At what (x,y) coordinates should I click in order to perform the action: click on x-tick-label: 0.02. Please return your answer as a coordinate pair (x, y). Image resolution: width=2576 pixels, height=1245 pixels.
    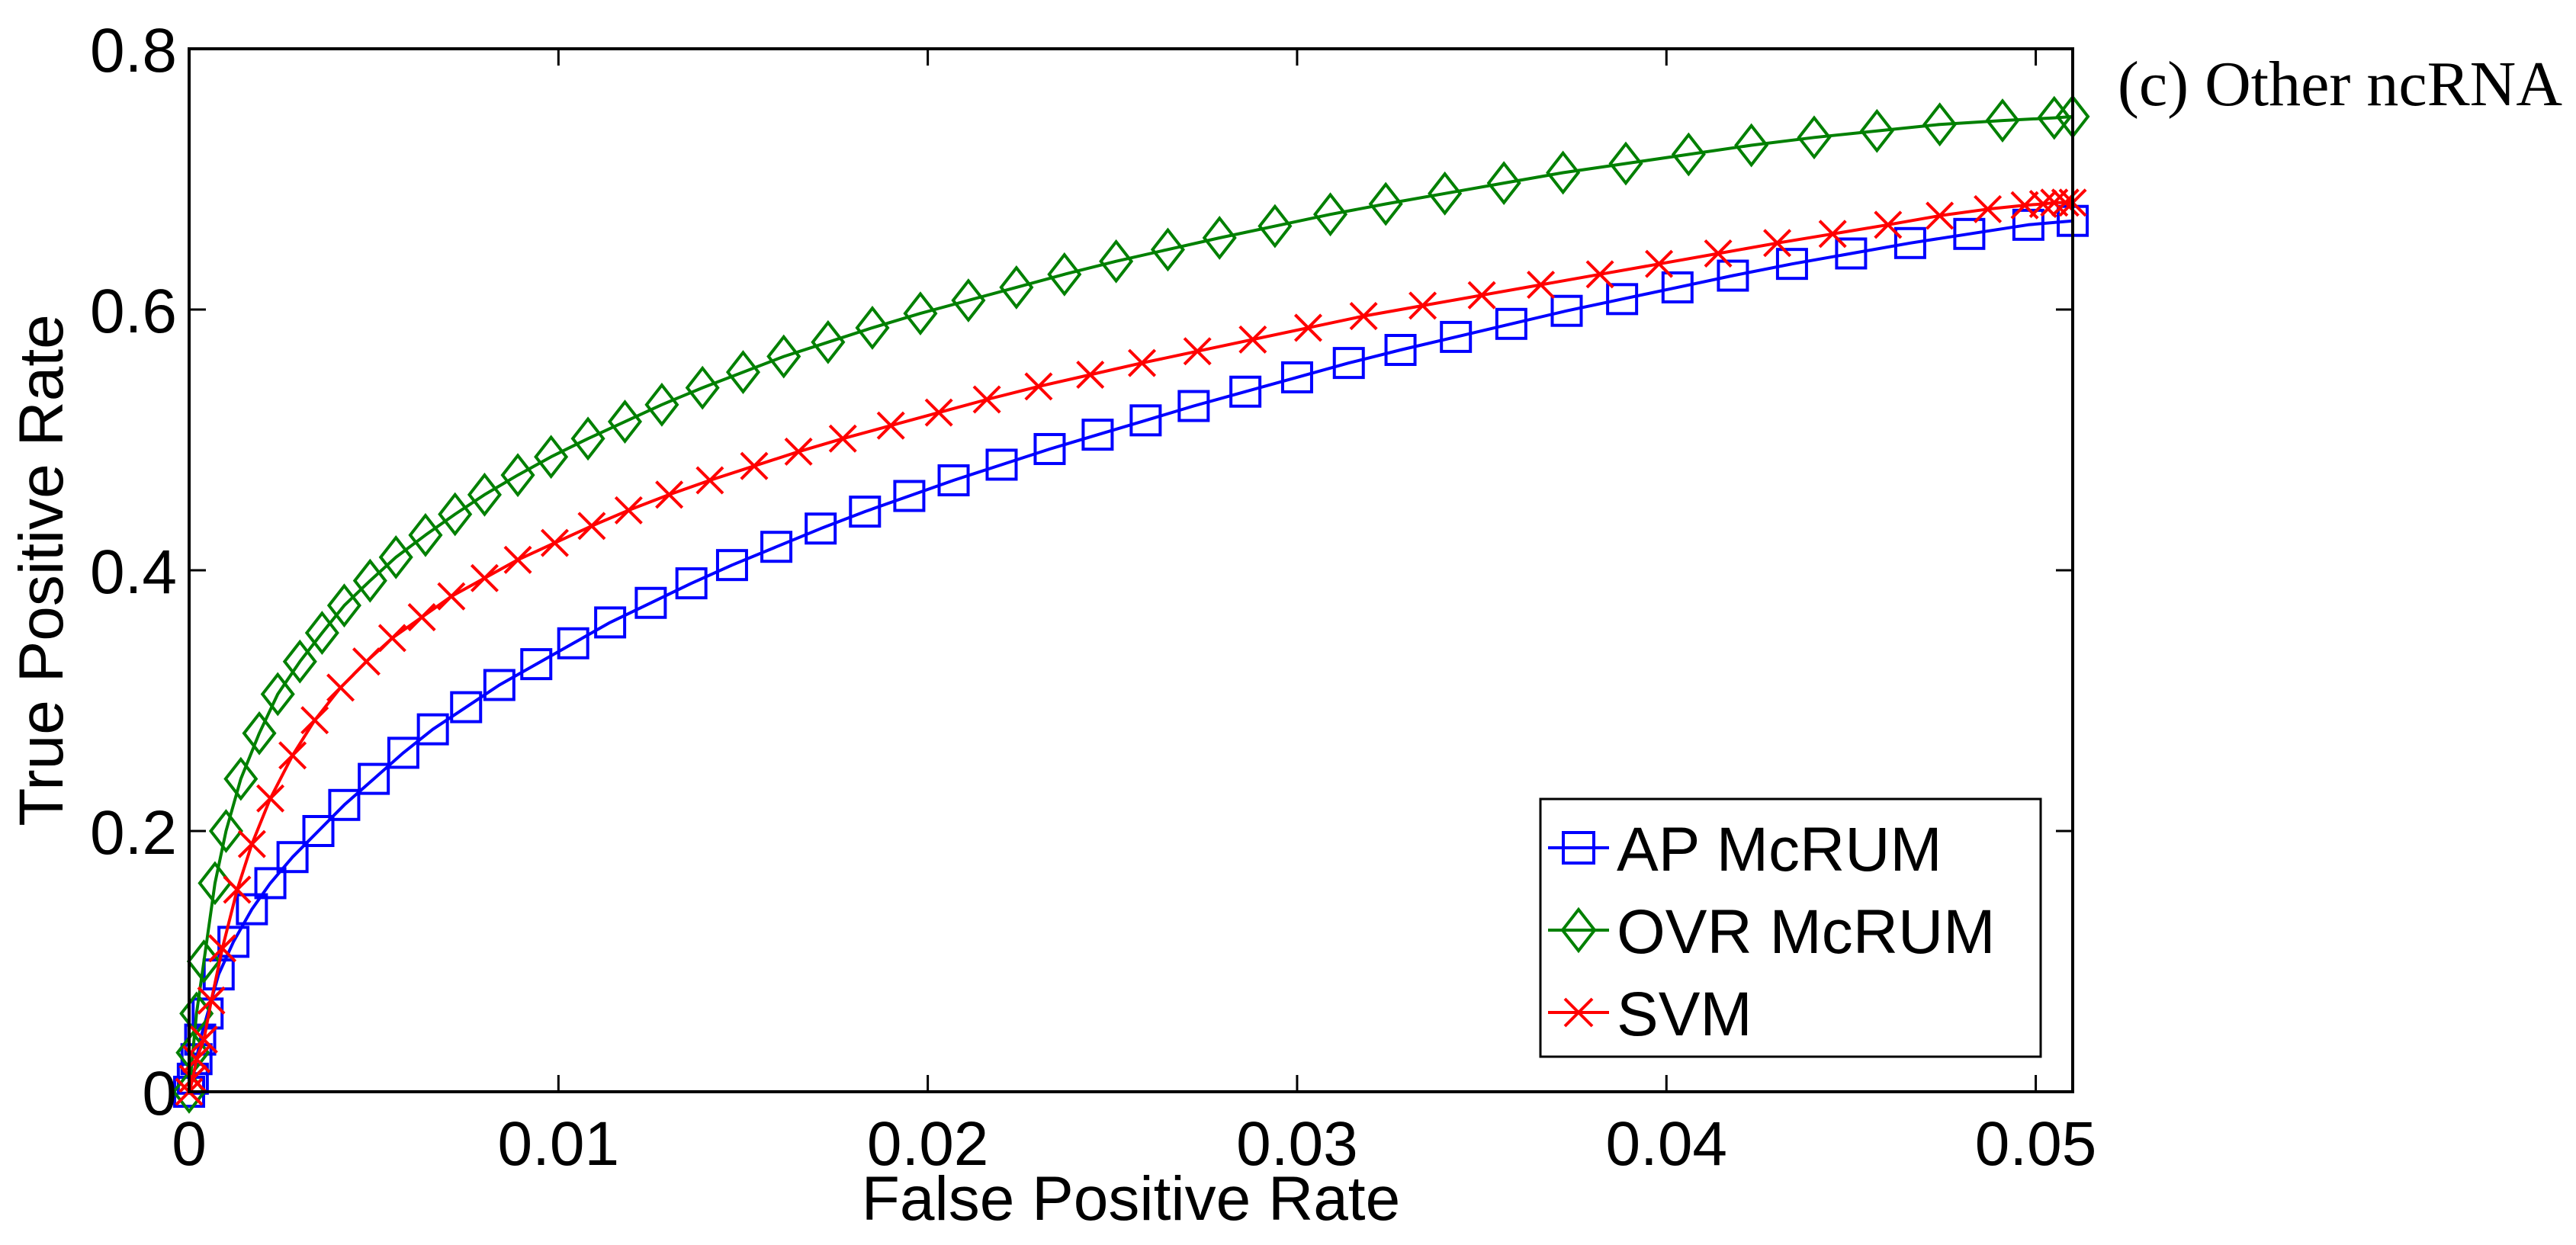
    Looking at the image, I should click on (928, 1144).